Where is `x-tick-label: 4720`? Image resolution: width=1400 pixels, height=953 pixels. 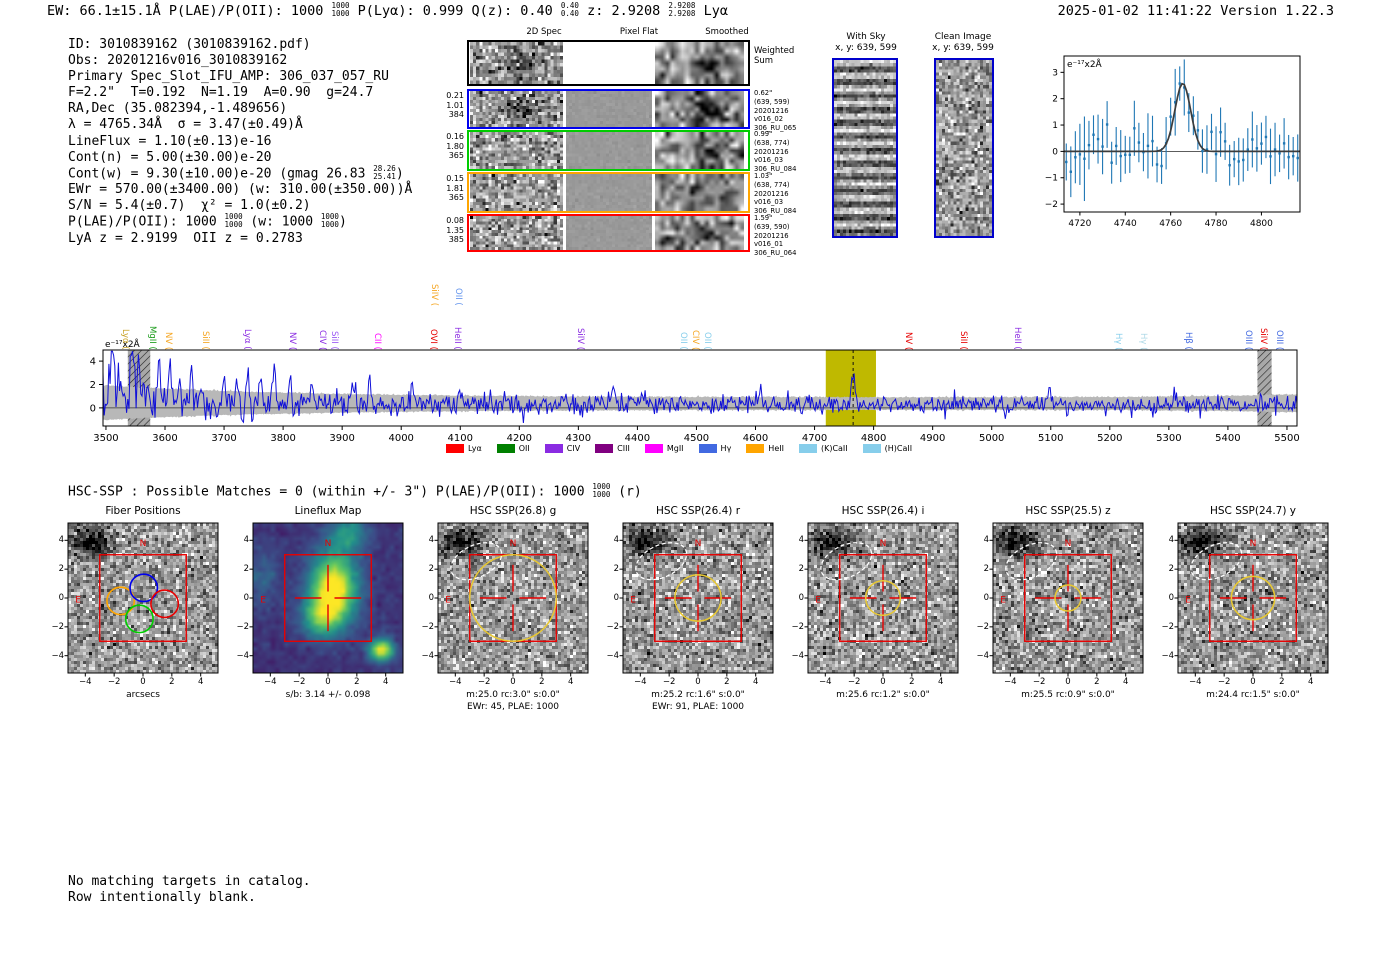 x-tick-label: 4720 is located at coordinates (1079, 224).